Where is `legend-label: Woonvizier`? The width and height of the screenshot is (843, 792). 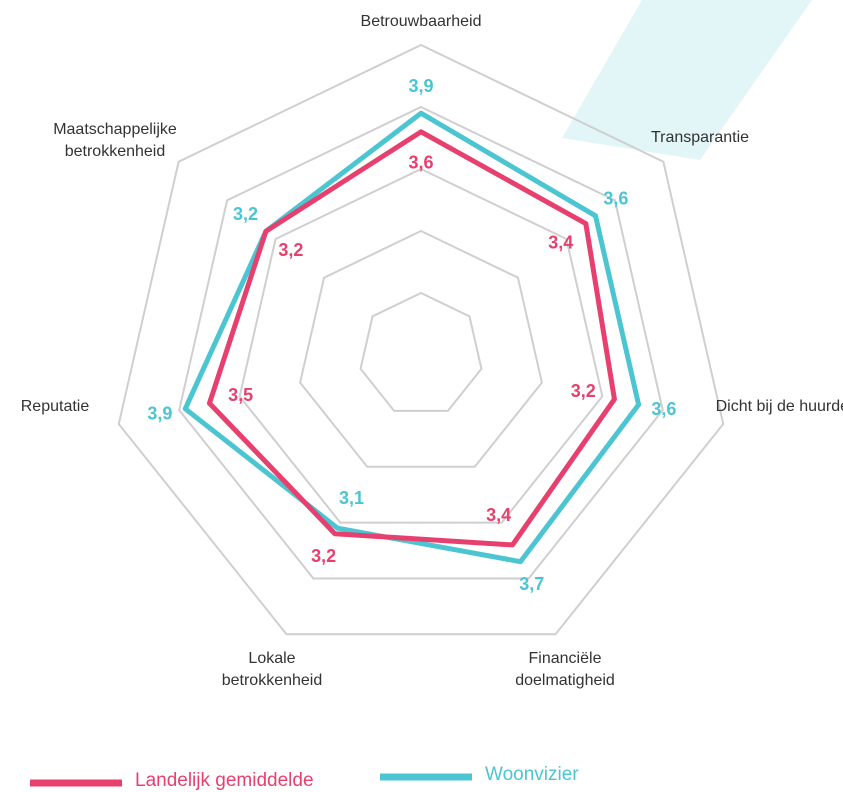 legend-label: Woonvizier is located at coordinates (532, 774).